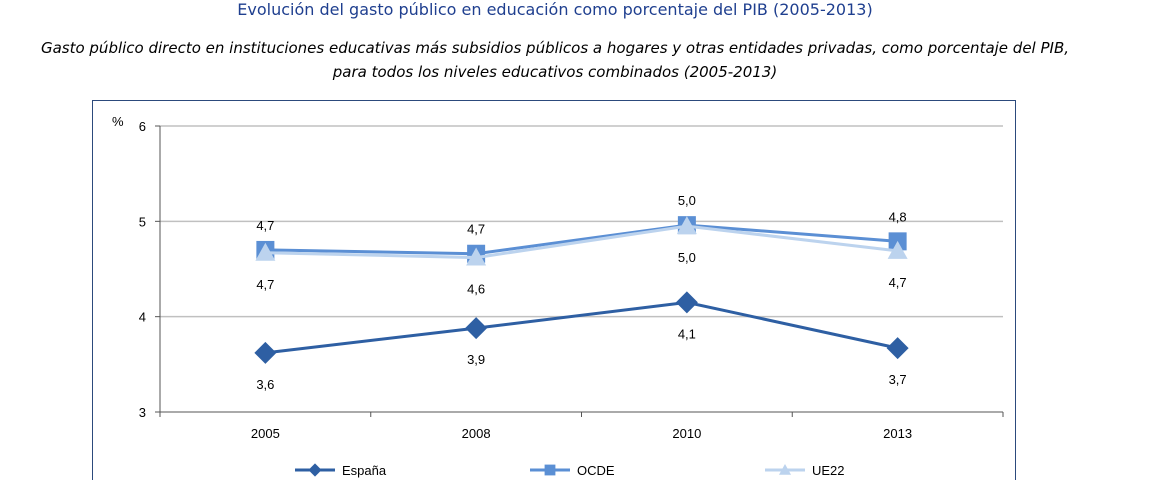 This screenshot has width=1150, height=480. What do you see at coordinates (476, 359) in the screenshot?
I see `data-label: 3,9` at bounding box center [476, 359].